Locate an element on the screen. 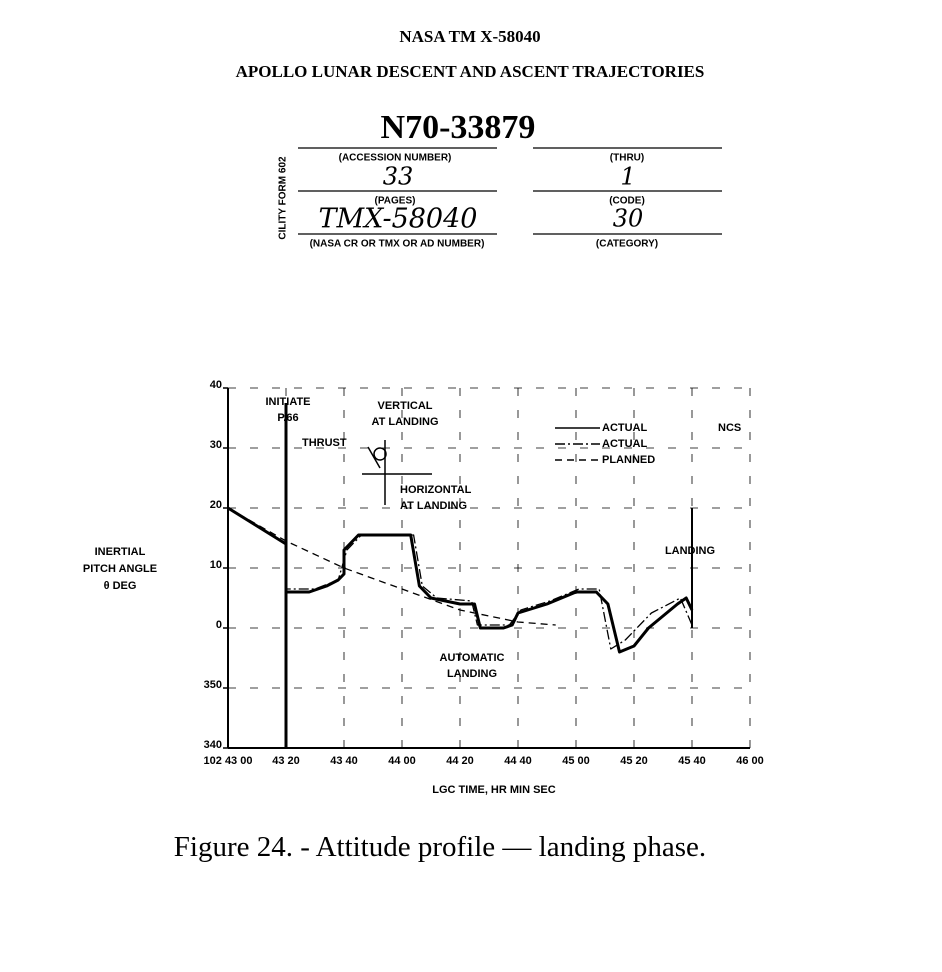  x-tick-label: 46 00 is located at coordinates (750, 761).